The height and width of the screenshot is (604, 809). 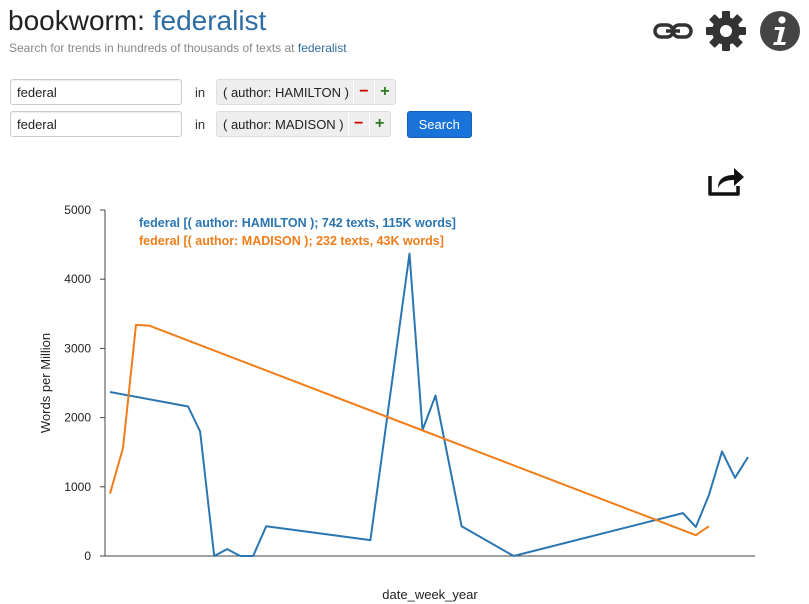 I want to click on query-row-2: in ( author: MADISON ) − + Search, so click(x=241, y=124).